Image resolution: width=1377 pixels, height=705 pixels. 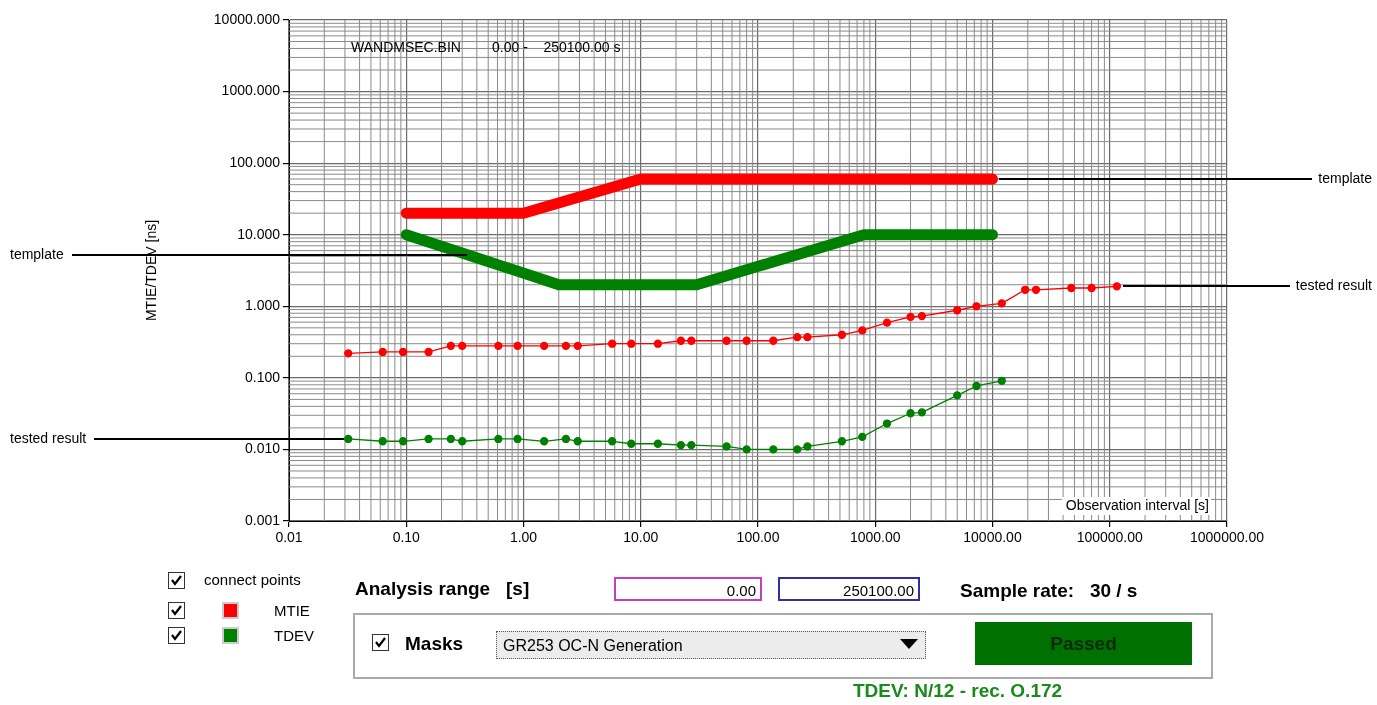 I want to click on text: Analysis range [s], so click(x=442, y=589).